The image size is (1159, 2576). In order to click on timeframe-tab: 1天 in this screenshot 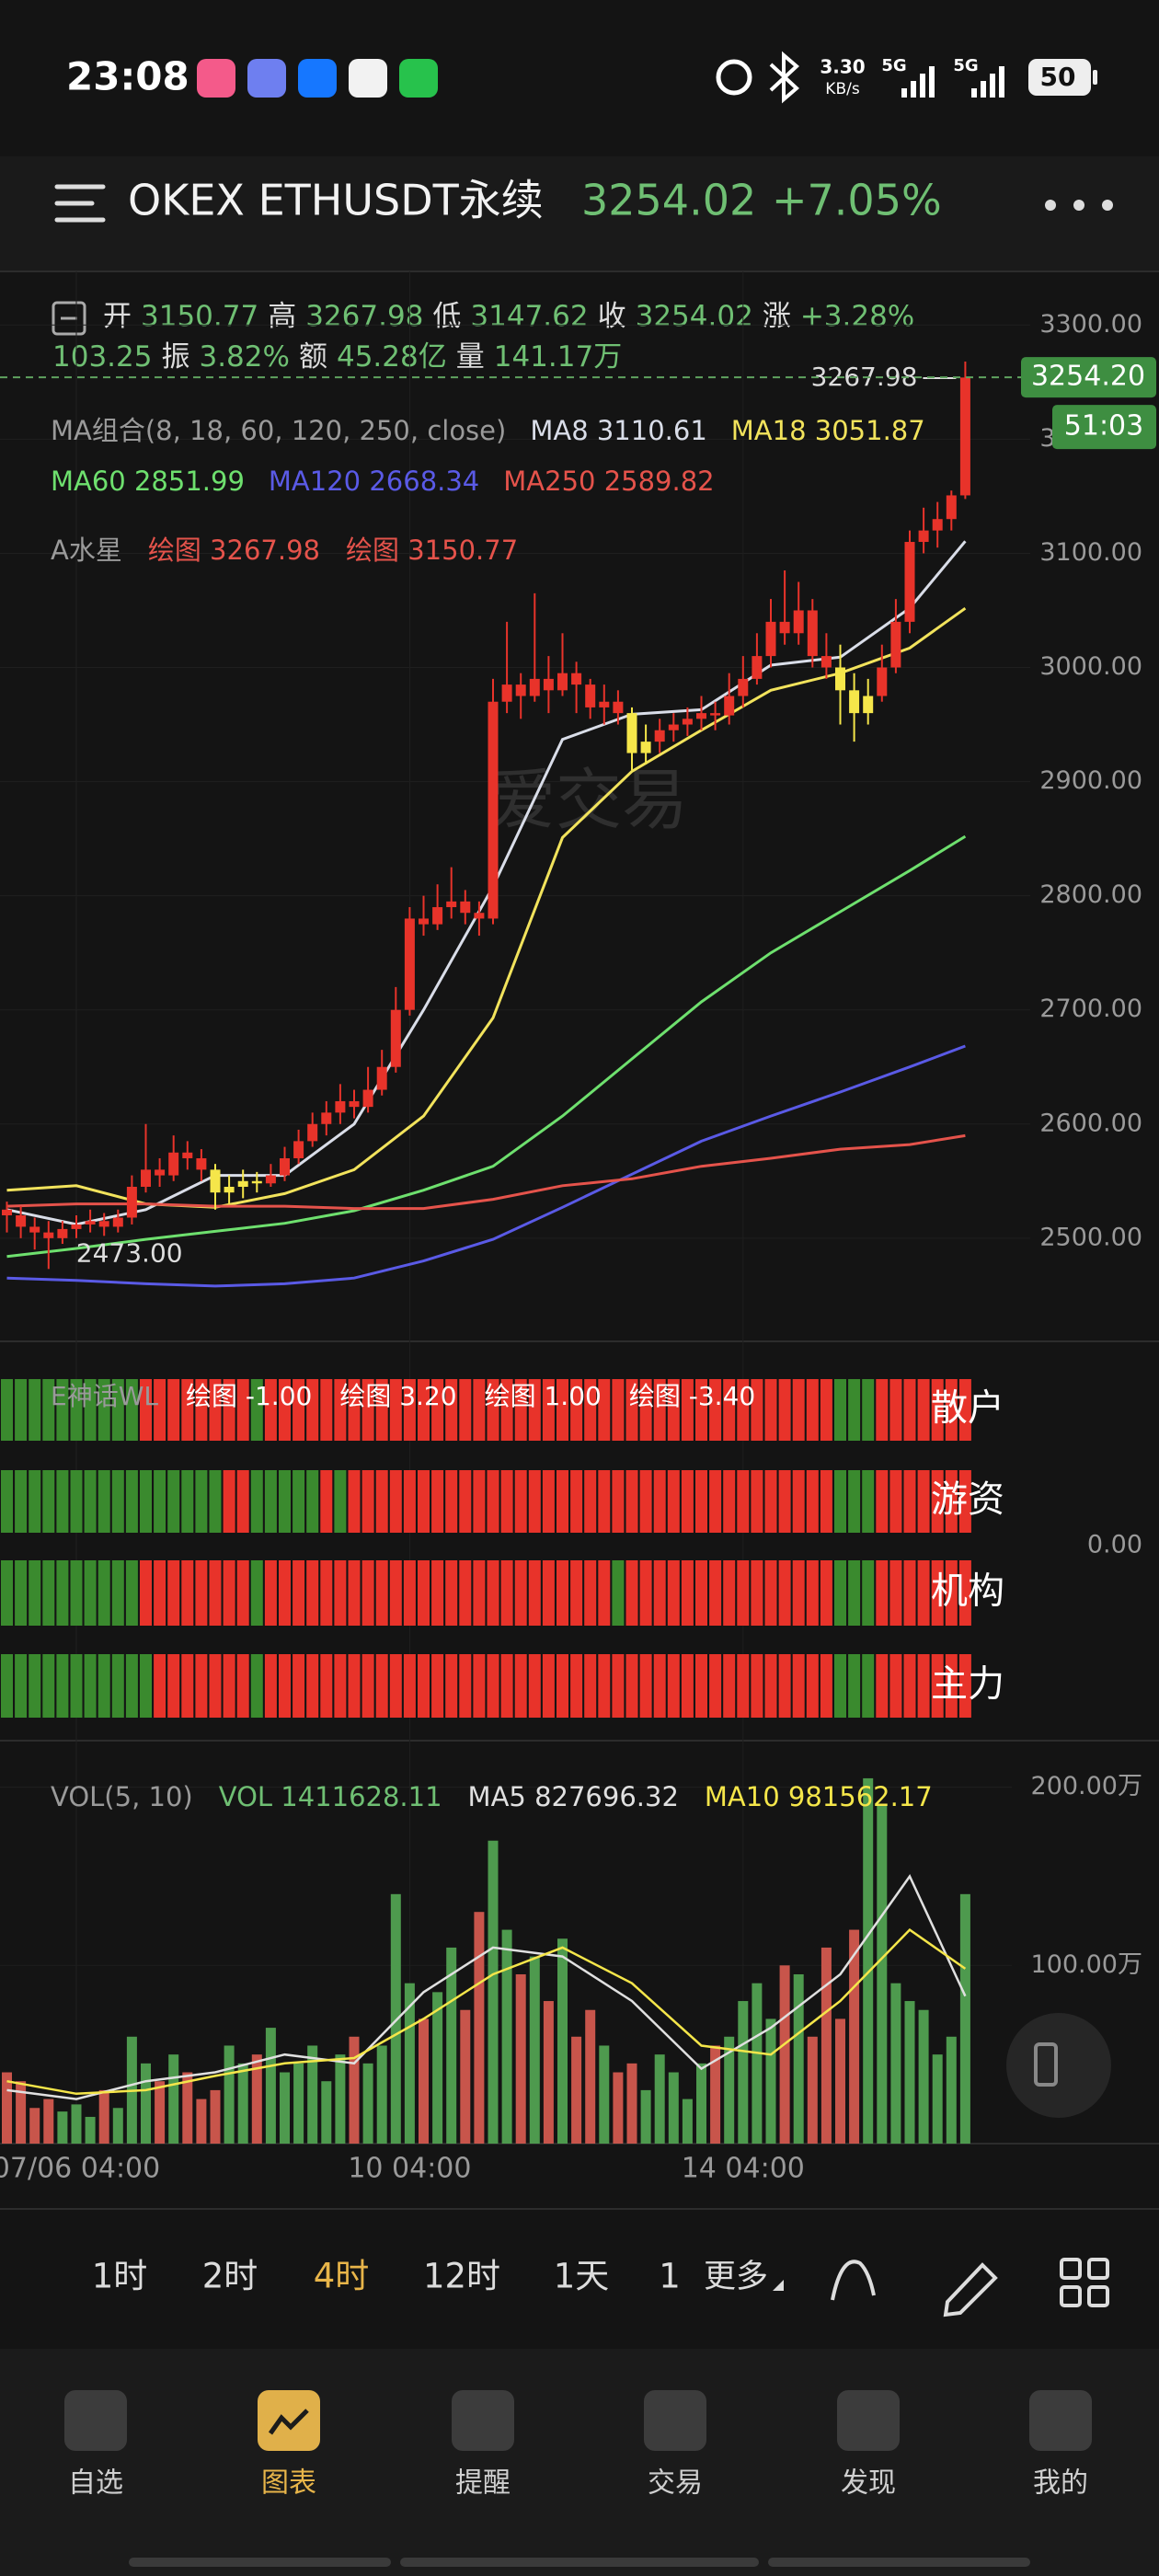, I will do `click(582, 2276)`.